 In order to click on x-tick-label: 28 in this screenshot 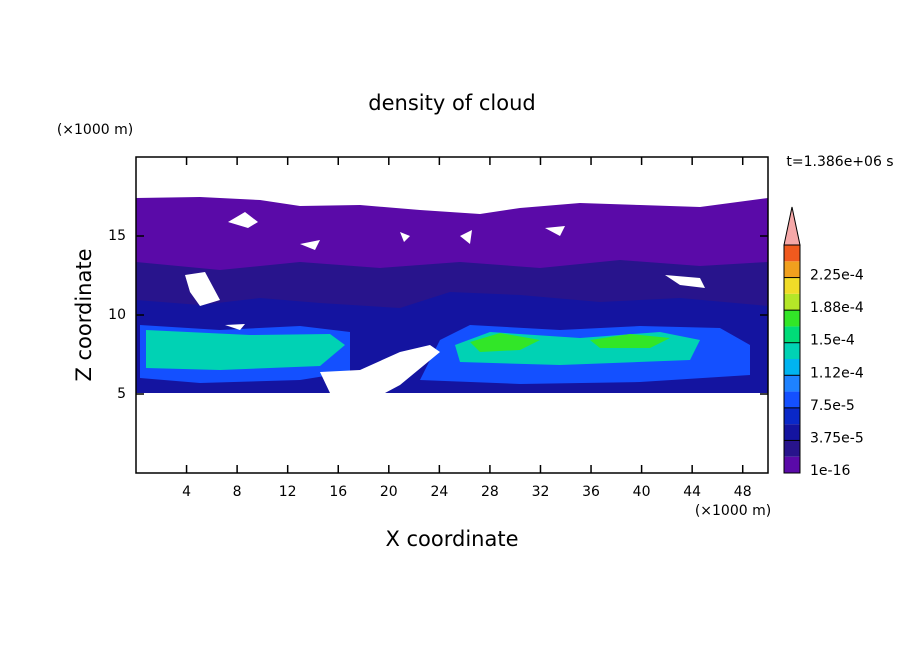, I will do `click(490, 492)`.